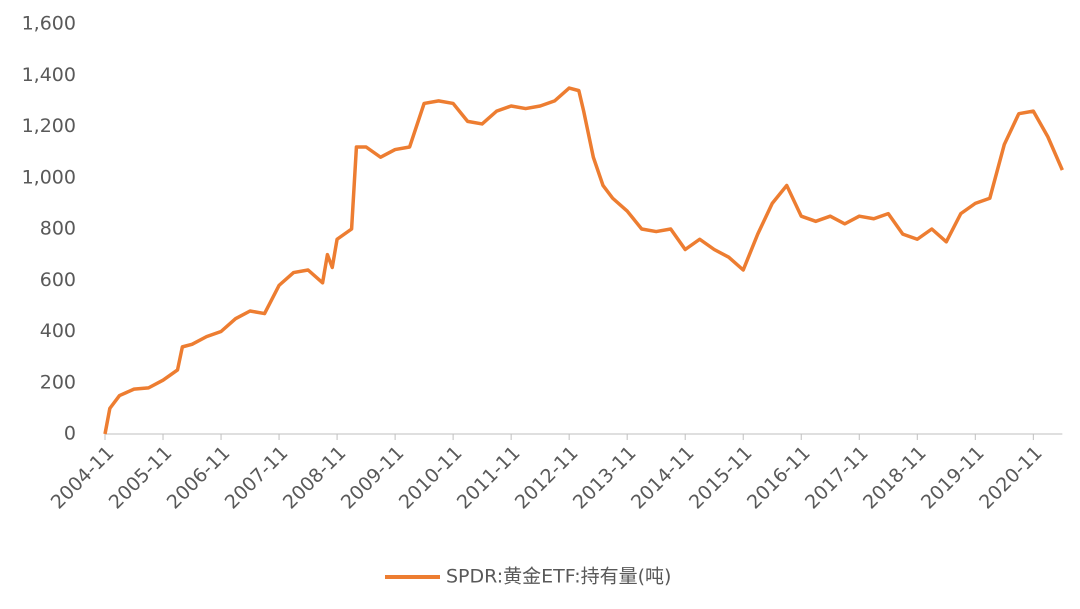  Describe the element at coordinates (199, 478) in the screenshot. I see `x-tick-label: 2006-11` at that location.